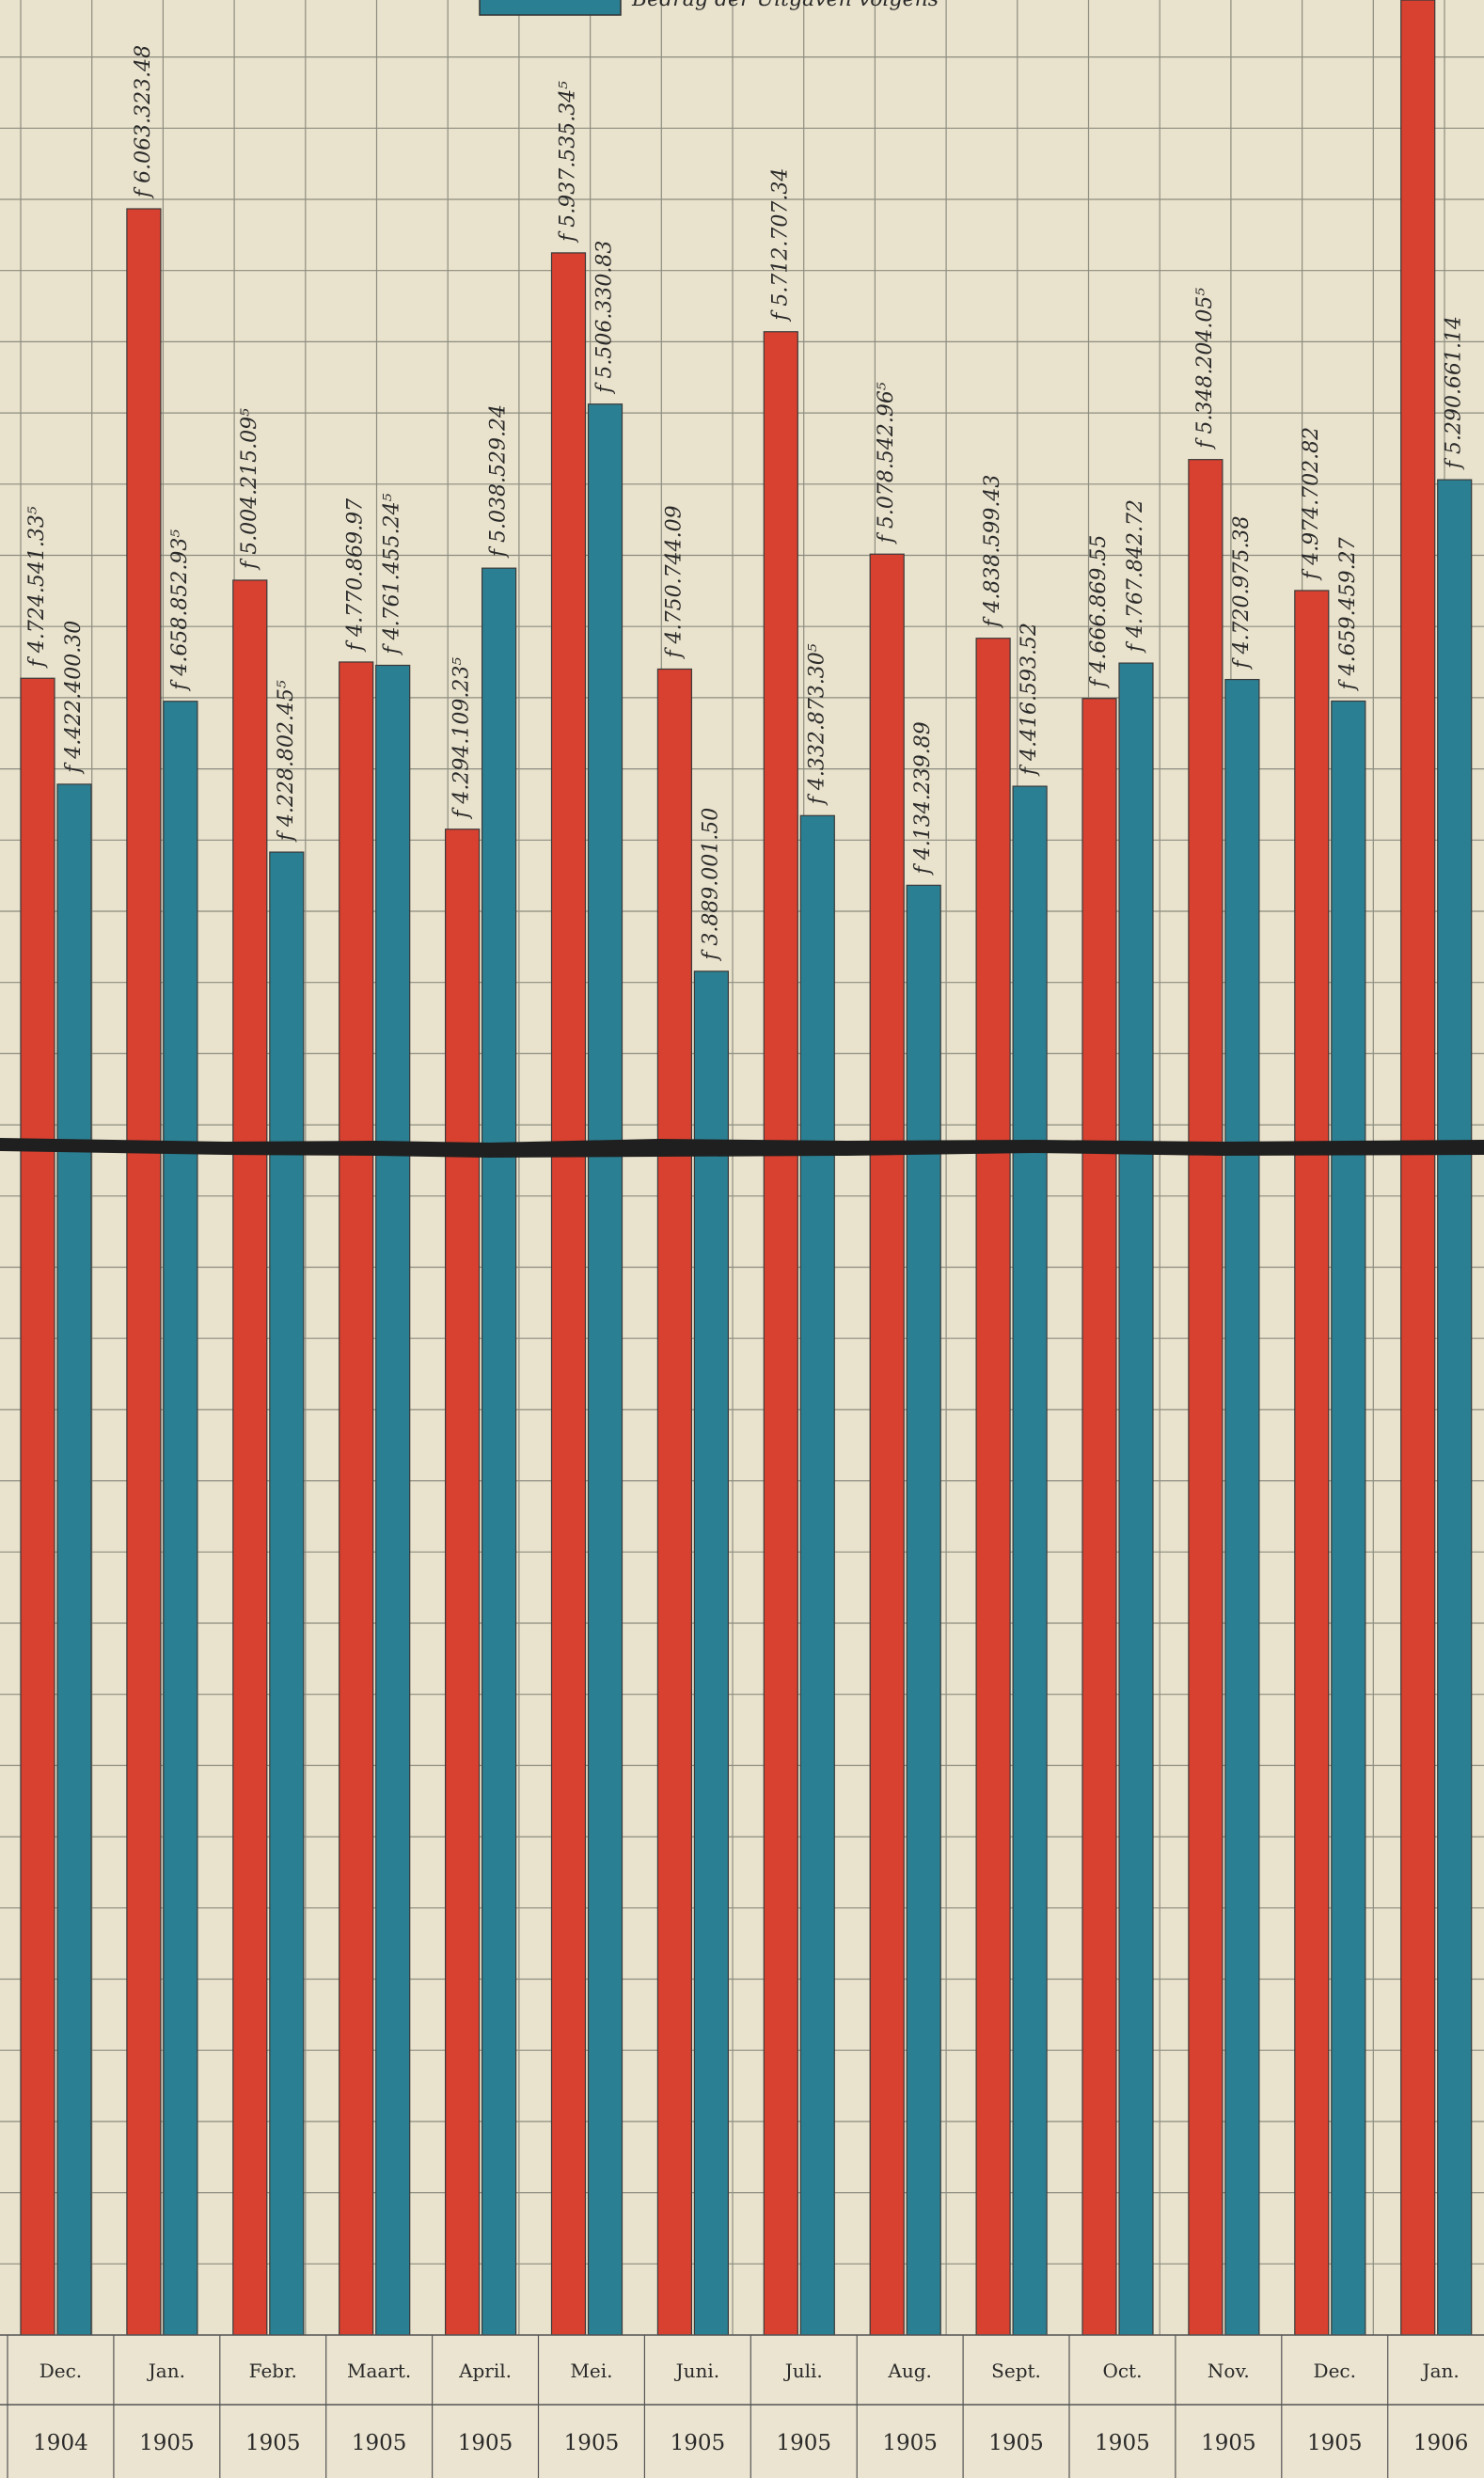 Image resolution: width=1484 pixels, height=2478 pixels. Describe the element at coordinates (1122, 2371) in the screenshot. I see `month-label-10: Oct.` at that location.